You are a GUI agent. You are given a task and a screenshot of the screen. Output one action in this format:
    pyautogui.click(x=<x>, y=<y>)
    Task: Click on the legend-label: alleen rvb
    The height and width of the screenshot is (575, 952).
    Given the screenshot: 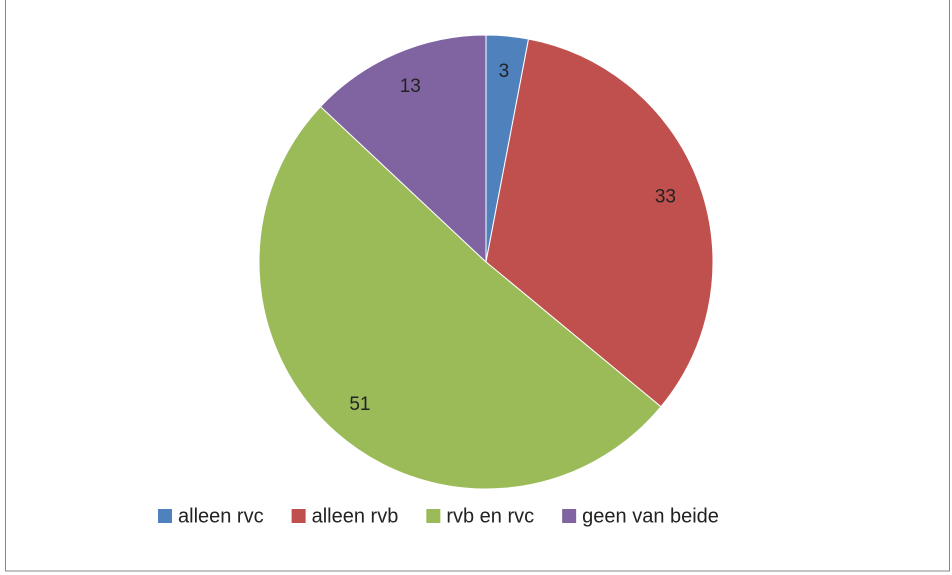 What is the action you would take?
    pyautogui.click(x=355, y=516)
    